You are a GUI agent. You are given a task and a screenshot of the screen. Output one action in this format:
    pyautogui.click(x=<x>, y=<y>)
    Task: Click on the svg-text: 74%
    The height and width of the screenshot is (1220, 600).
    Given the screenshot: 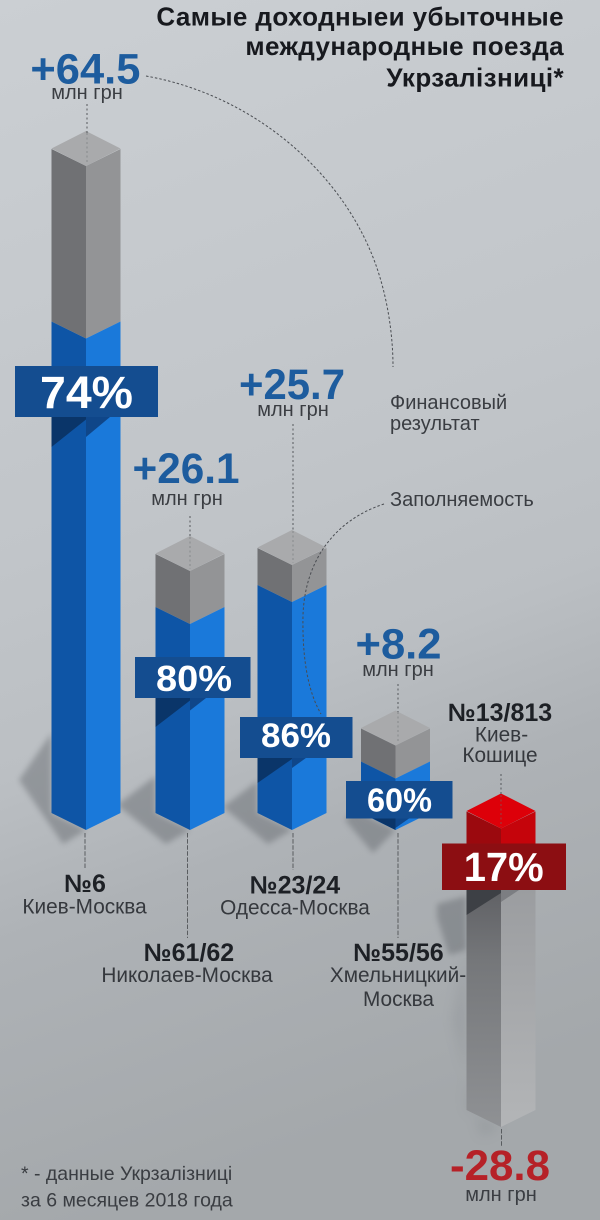 What is the action you would take?
    pyautogui.click(x=86, y=392)
    